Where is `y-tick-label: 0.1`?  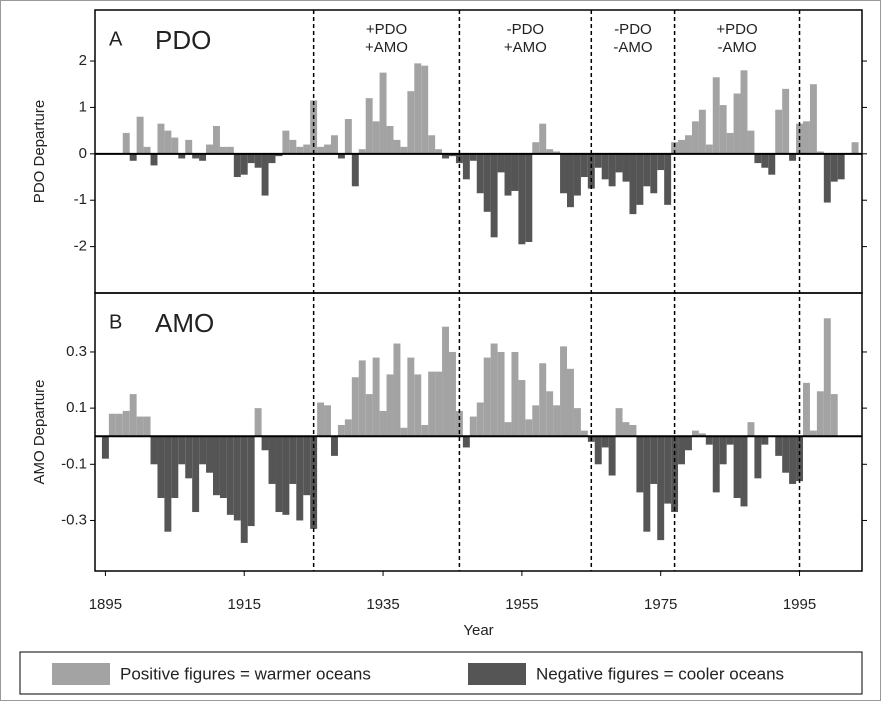
y-tick-label: 0.1 is located at coordinates (76, 407).